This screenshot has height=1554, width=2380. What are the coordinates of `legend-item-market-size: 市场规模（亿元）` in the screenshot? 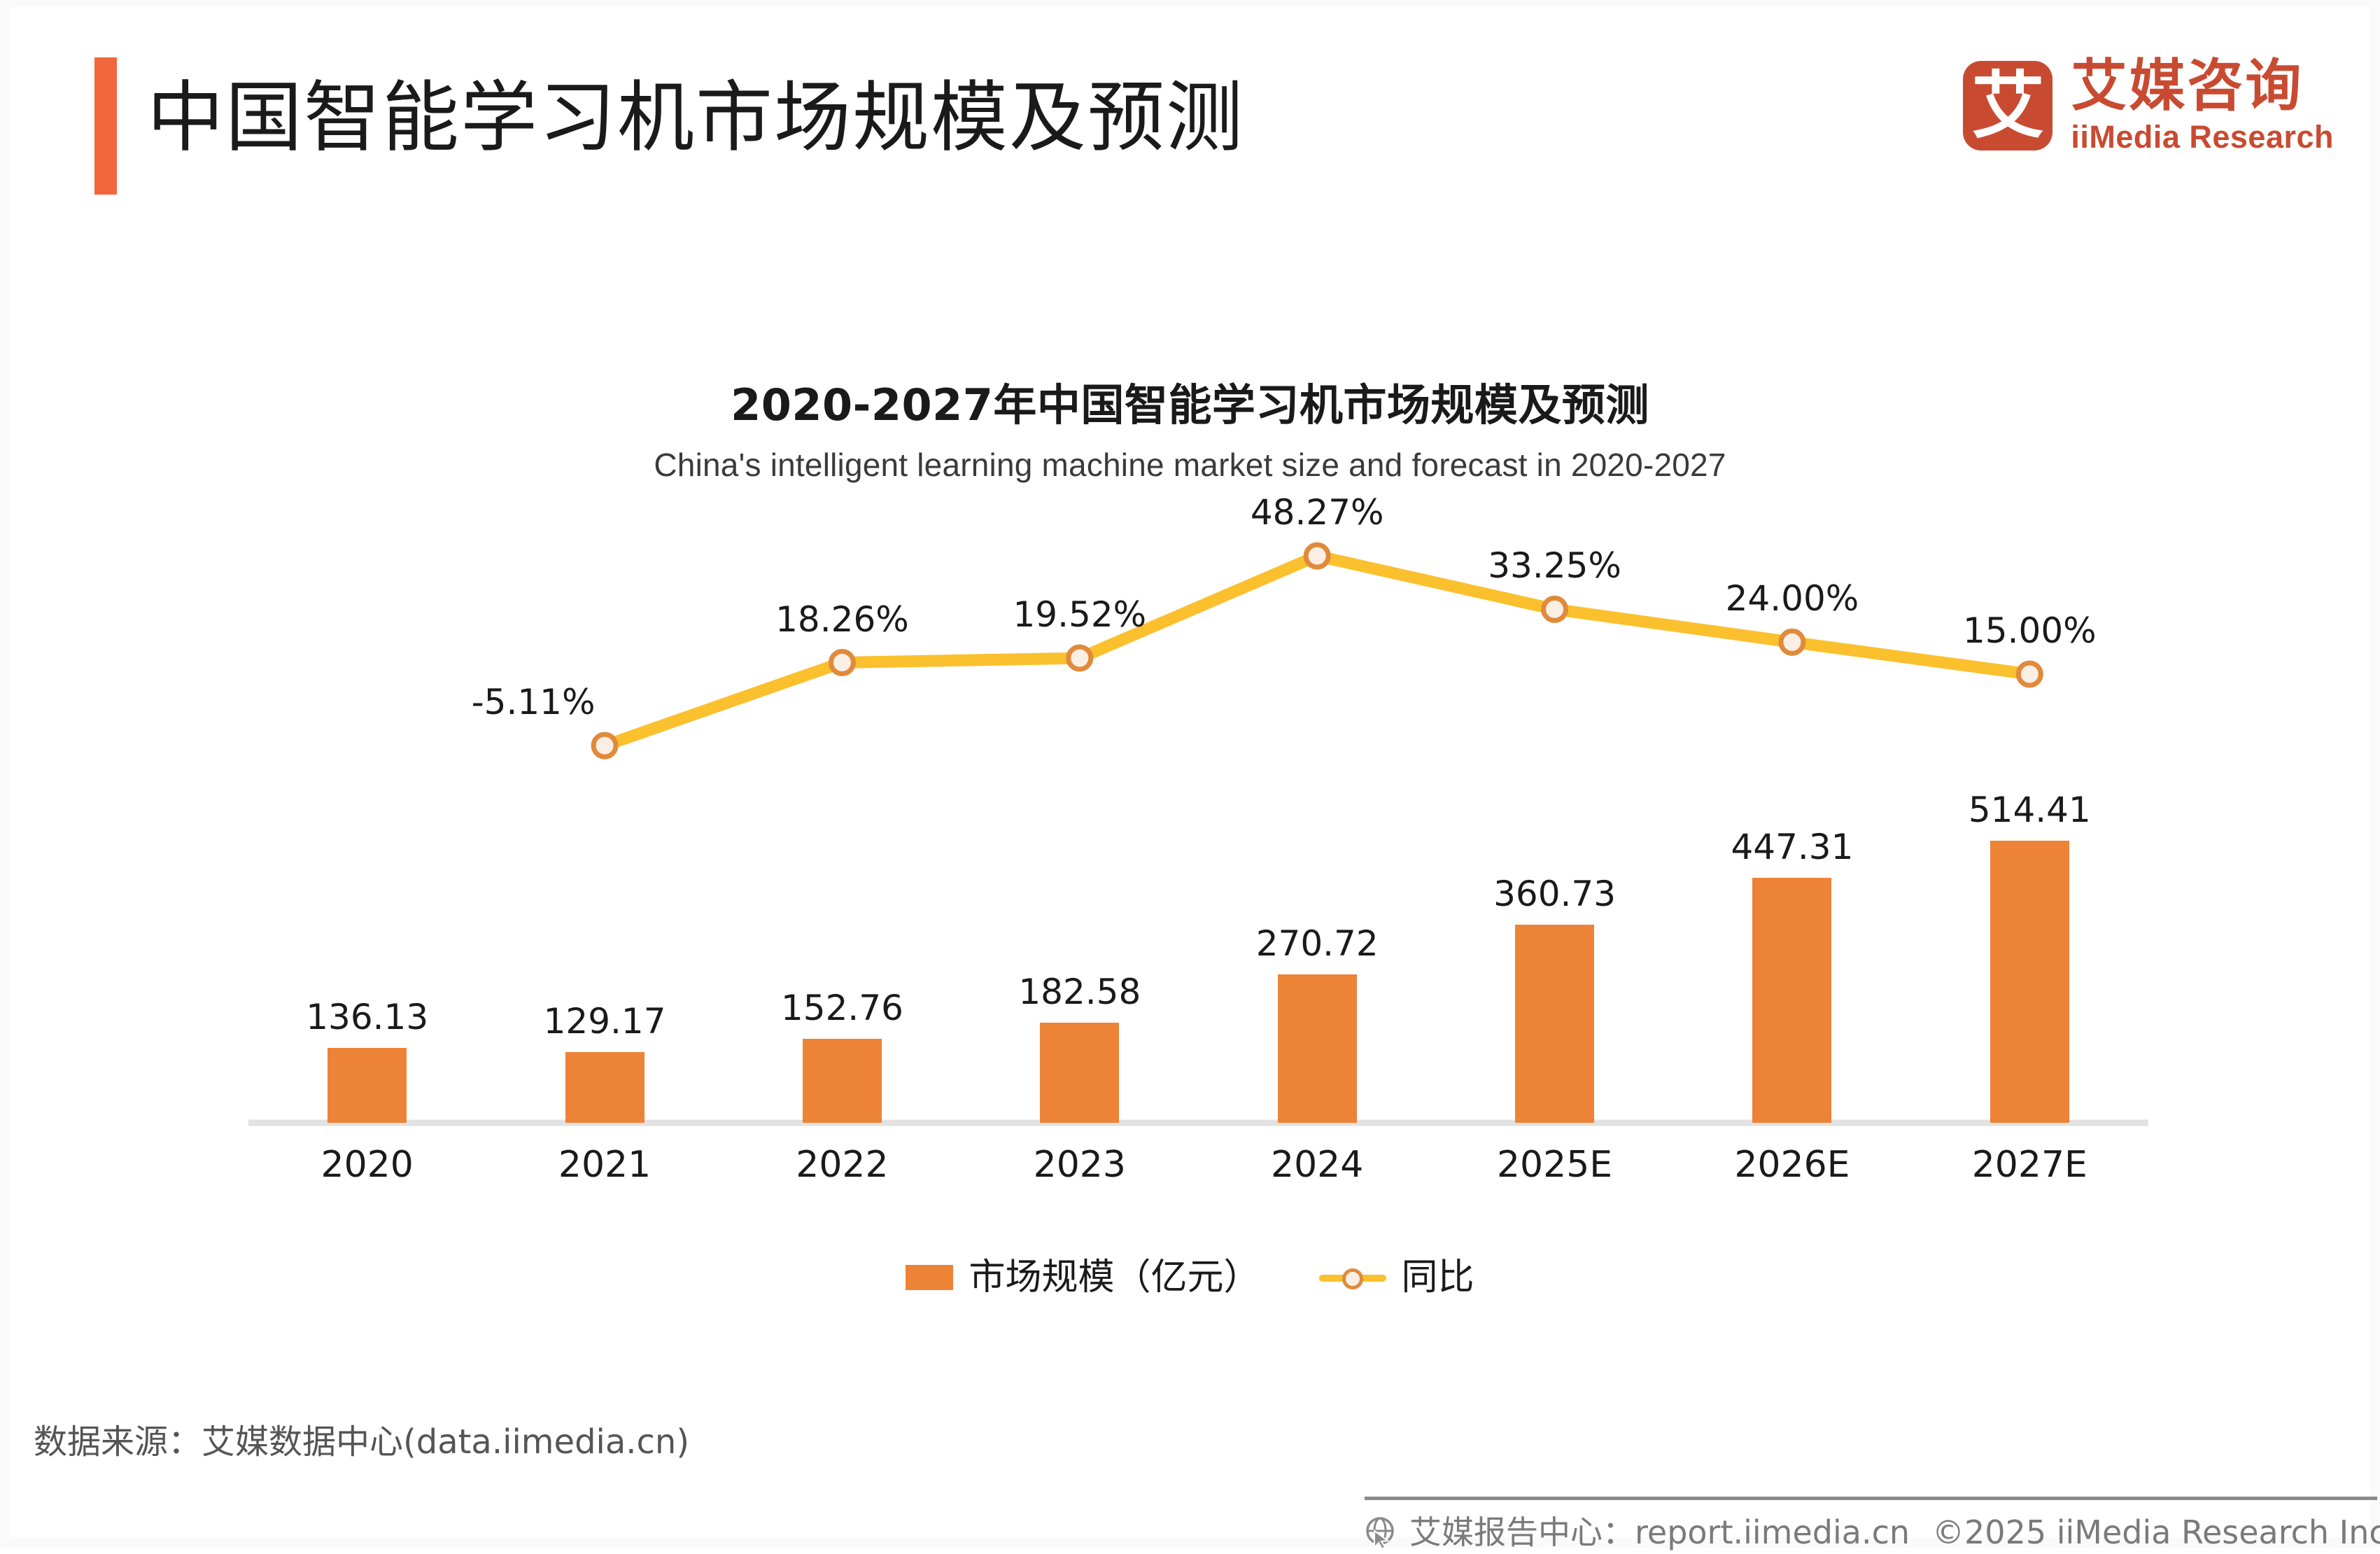 It's located at (1083, 1277).